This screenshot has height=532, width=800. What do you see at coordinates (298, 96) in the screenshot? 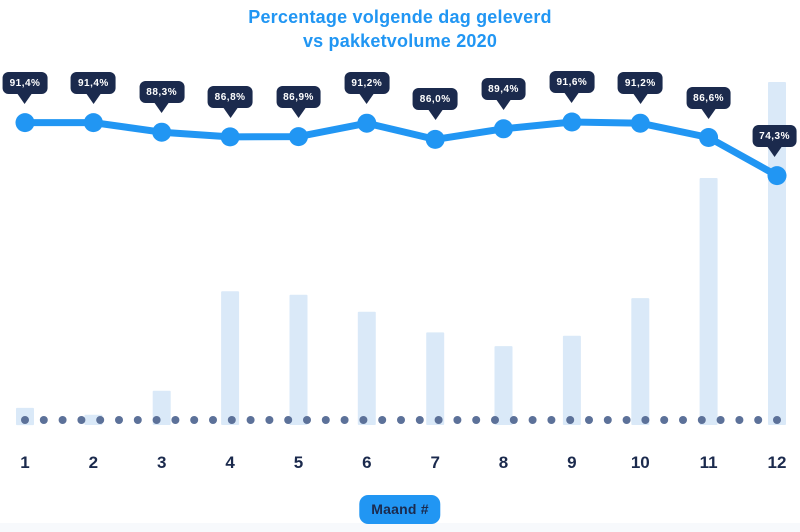
I see `value-badge: 86,9%` at bounding box center [298, 96].